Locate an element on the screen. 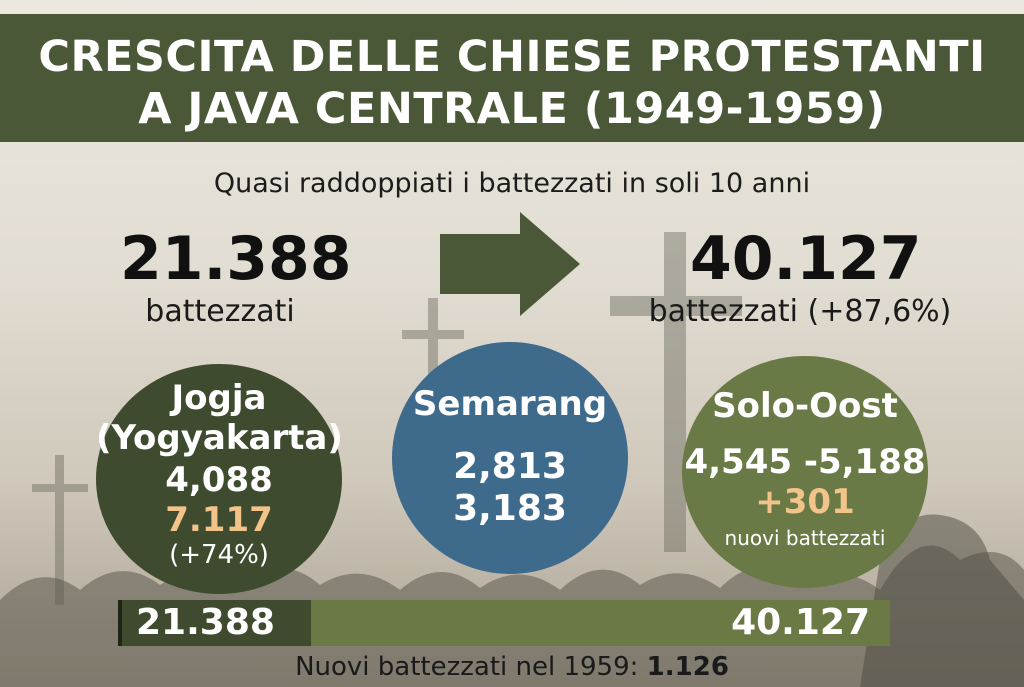 Image resolution: width=1024 pixels, height=687 pixels. growth-bar-fill is located at coordinates (214, 623).